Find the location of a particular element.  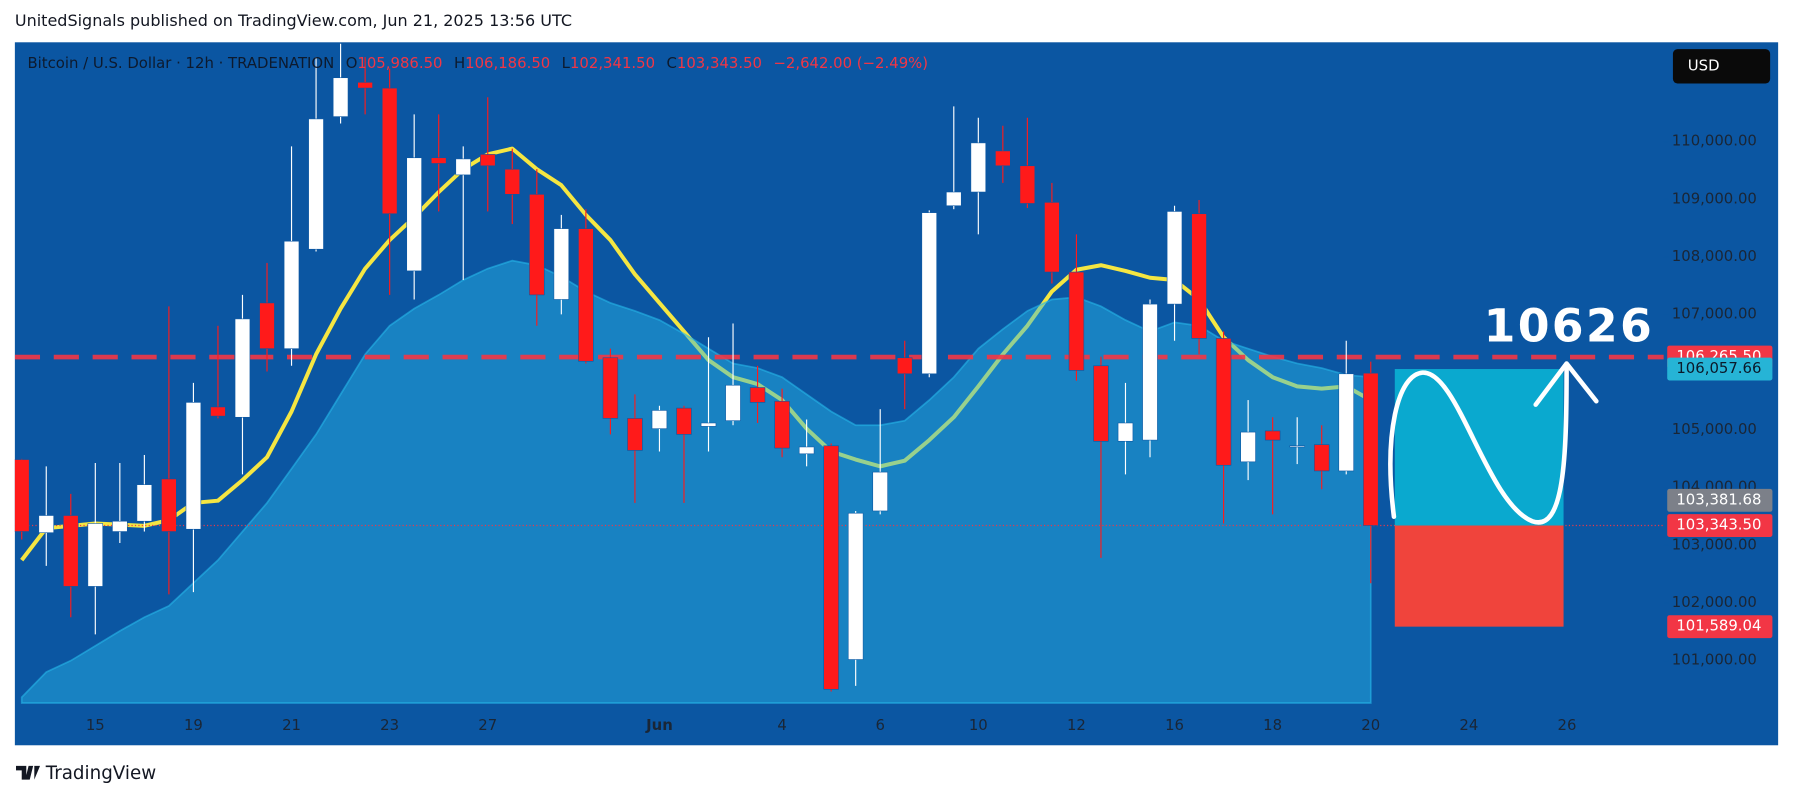

y-tick-label: 101,000.00 is located at coordinates (1714, 660).